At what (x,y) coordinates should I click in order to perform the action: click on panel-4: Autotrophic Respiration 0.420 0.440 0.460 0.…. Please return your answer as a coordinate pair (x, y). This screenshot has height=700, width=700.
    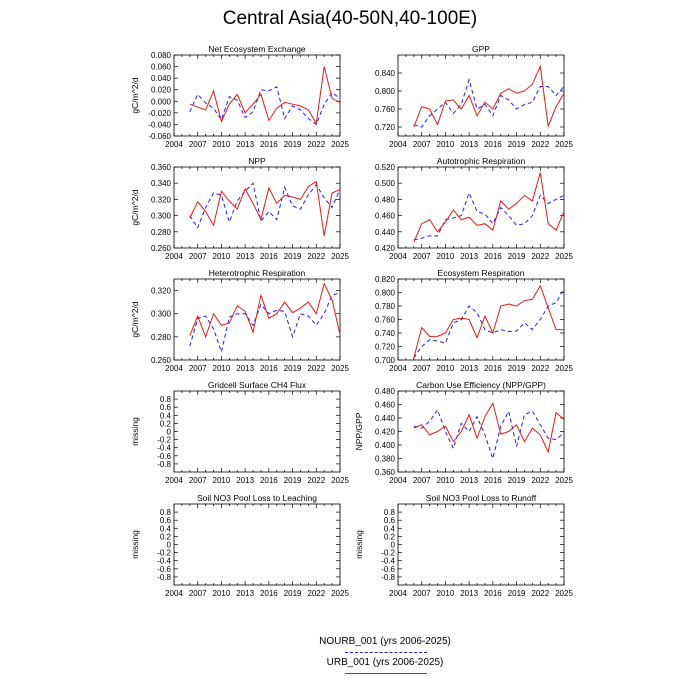
    Looking at the image, I should click on (474, 208).